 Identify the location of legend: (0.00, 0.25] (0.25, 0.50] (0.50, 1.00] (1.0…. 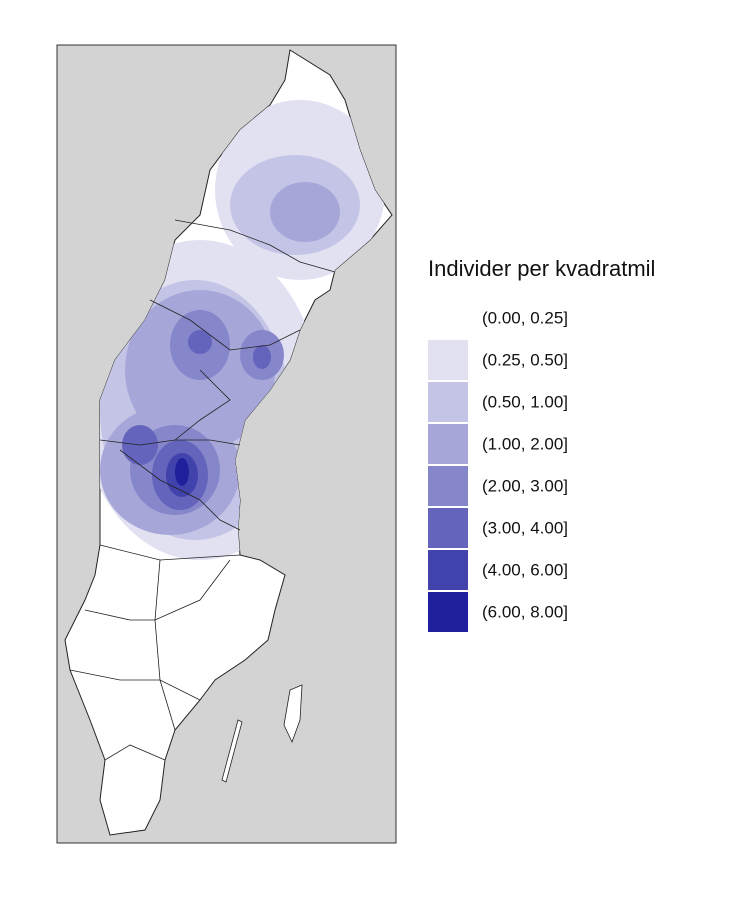
(498, 465).